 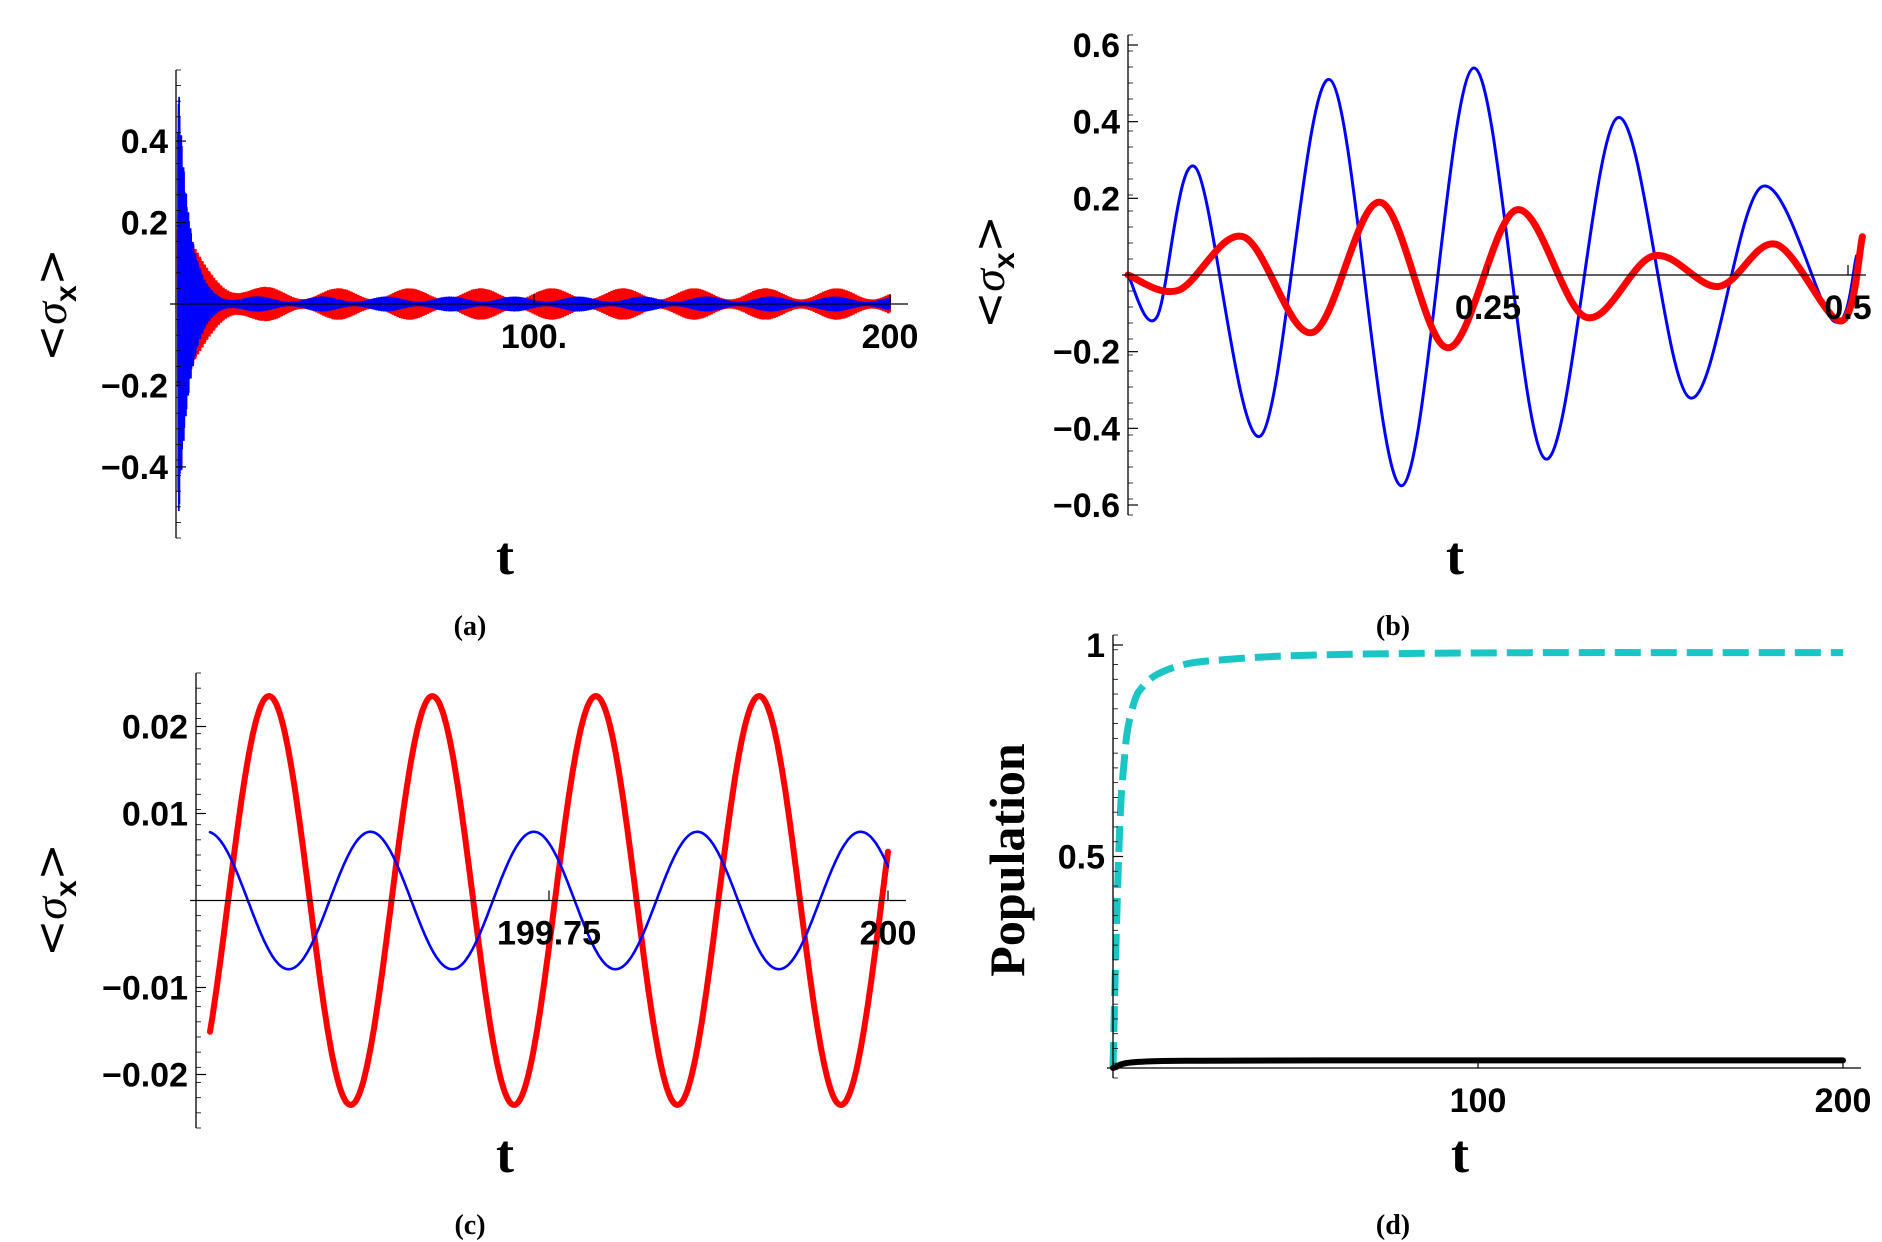 I want to click on panel-c-plot, so click(x=549, y=900).